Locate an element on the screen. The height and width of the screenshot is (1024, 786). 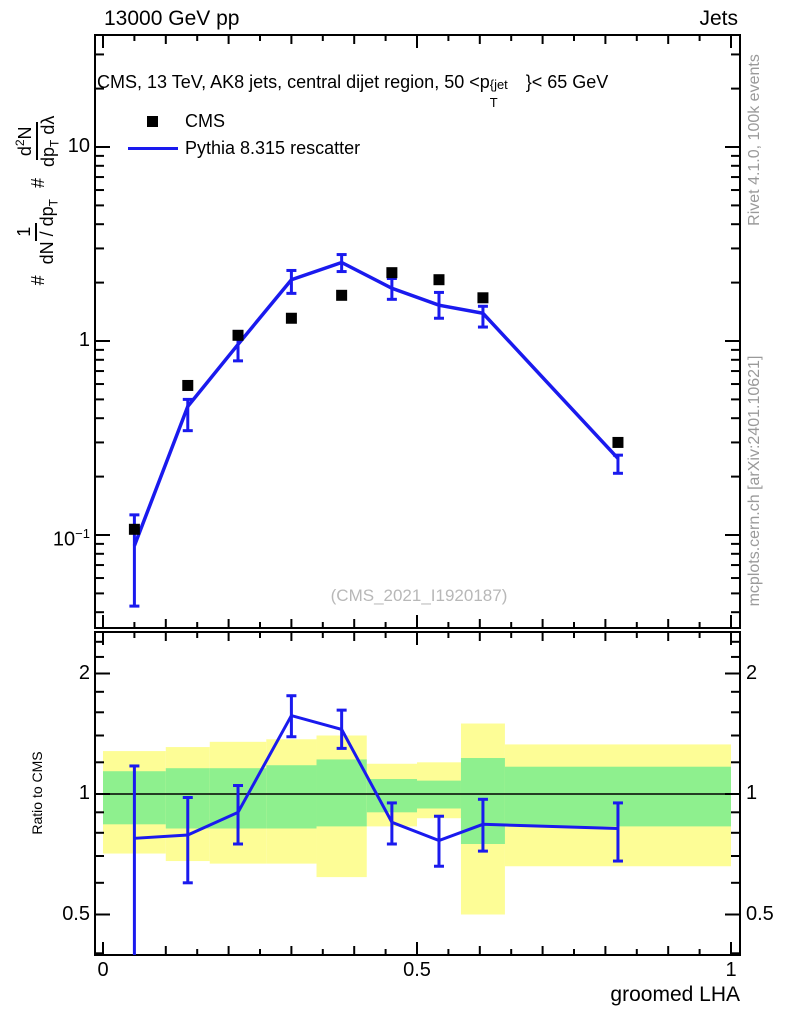
main-y-tick-label: 10 is located at coordinates (78, 146).